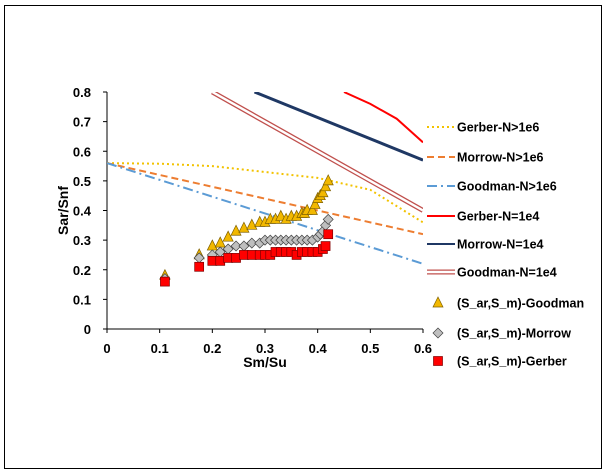 This screenshot has width=608, height=474. I want to click on x-tick-label: 0.6, so click(423, 348).